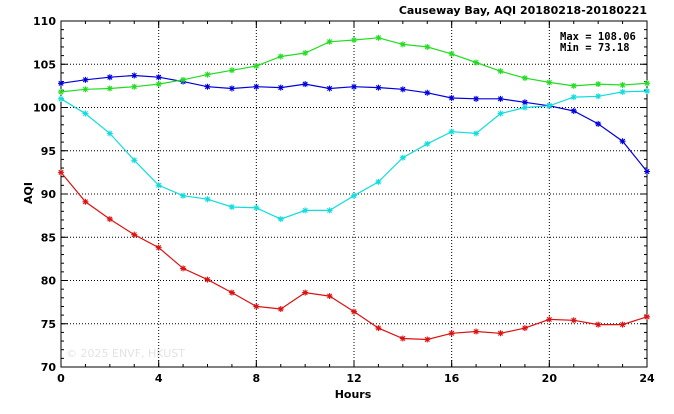 The height and width of the screenshot is (414, 674). Describe the element at coordinates (257, 378) in the screenshot. I see `x-tick-label-2: 8` at that location.